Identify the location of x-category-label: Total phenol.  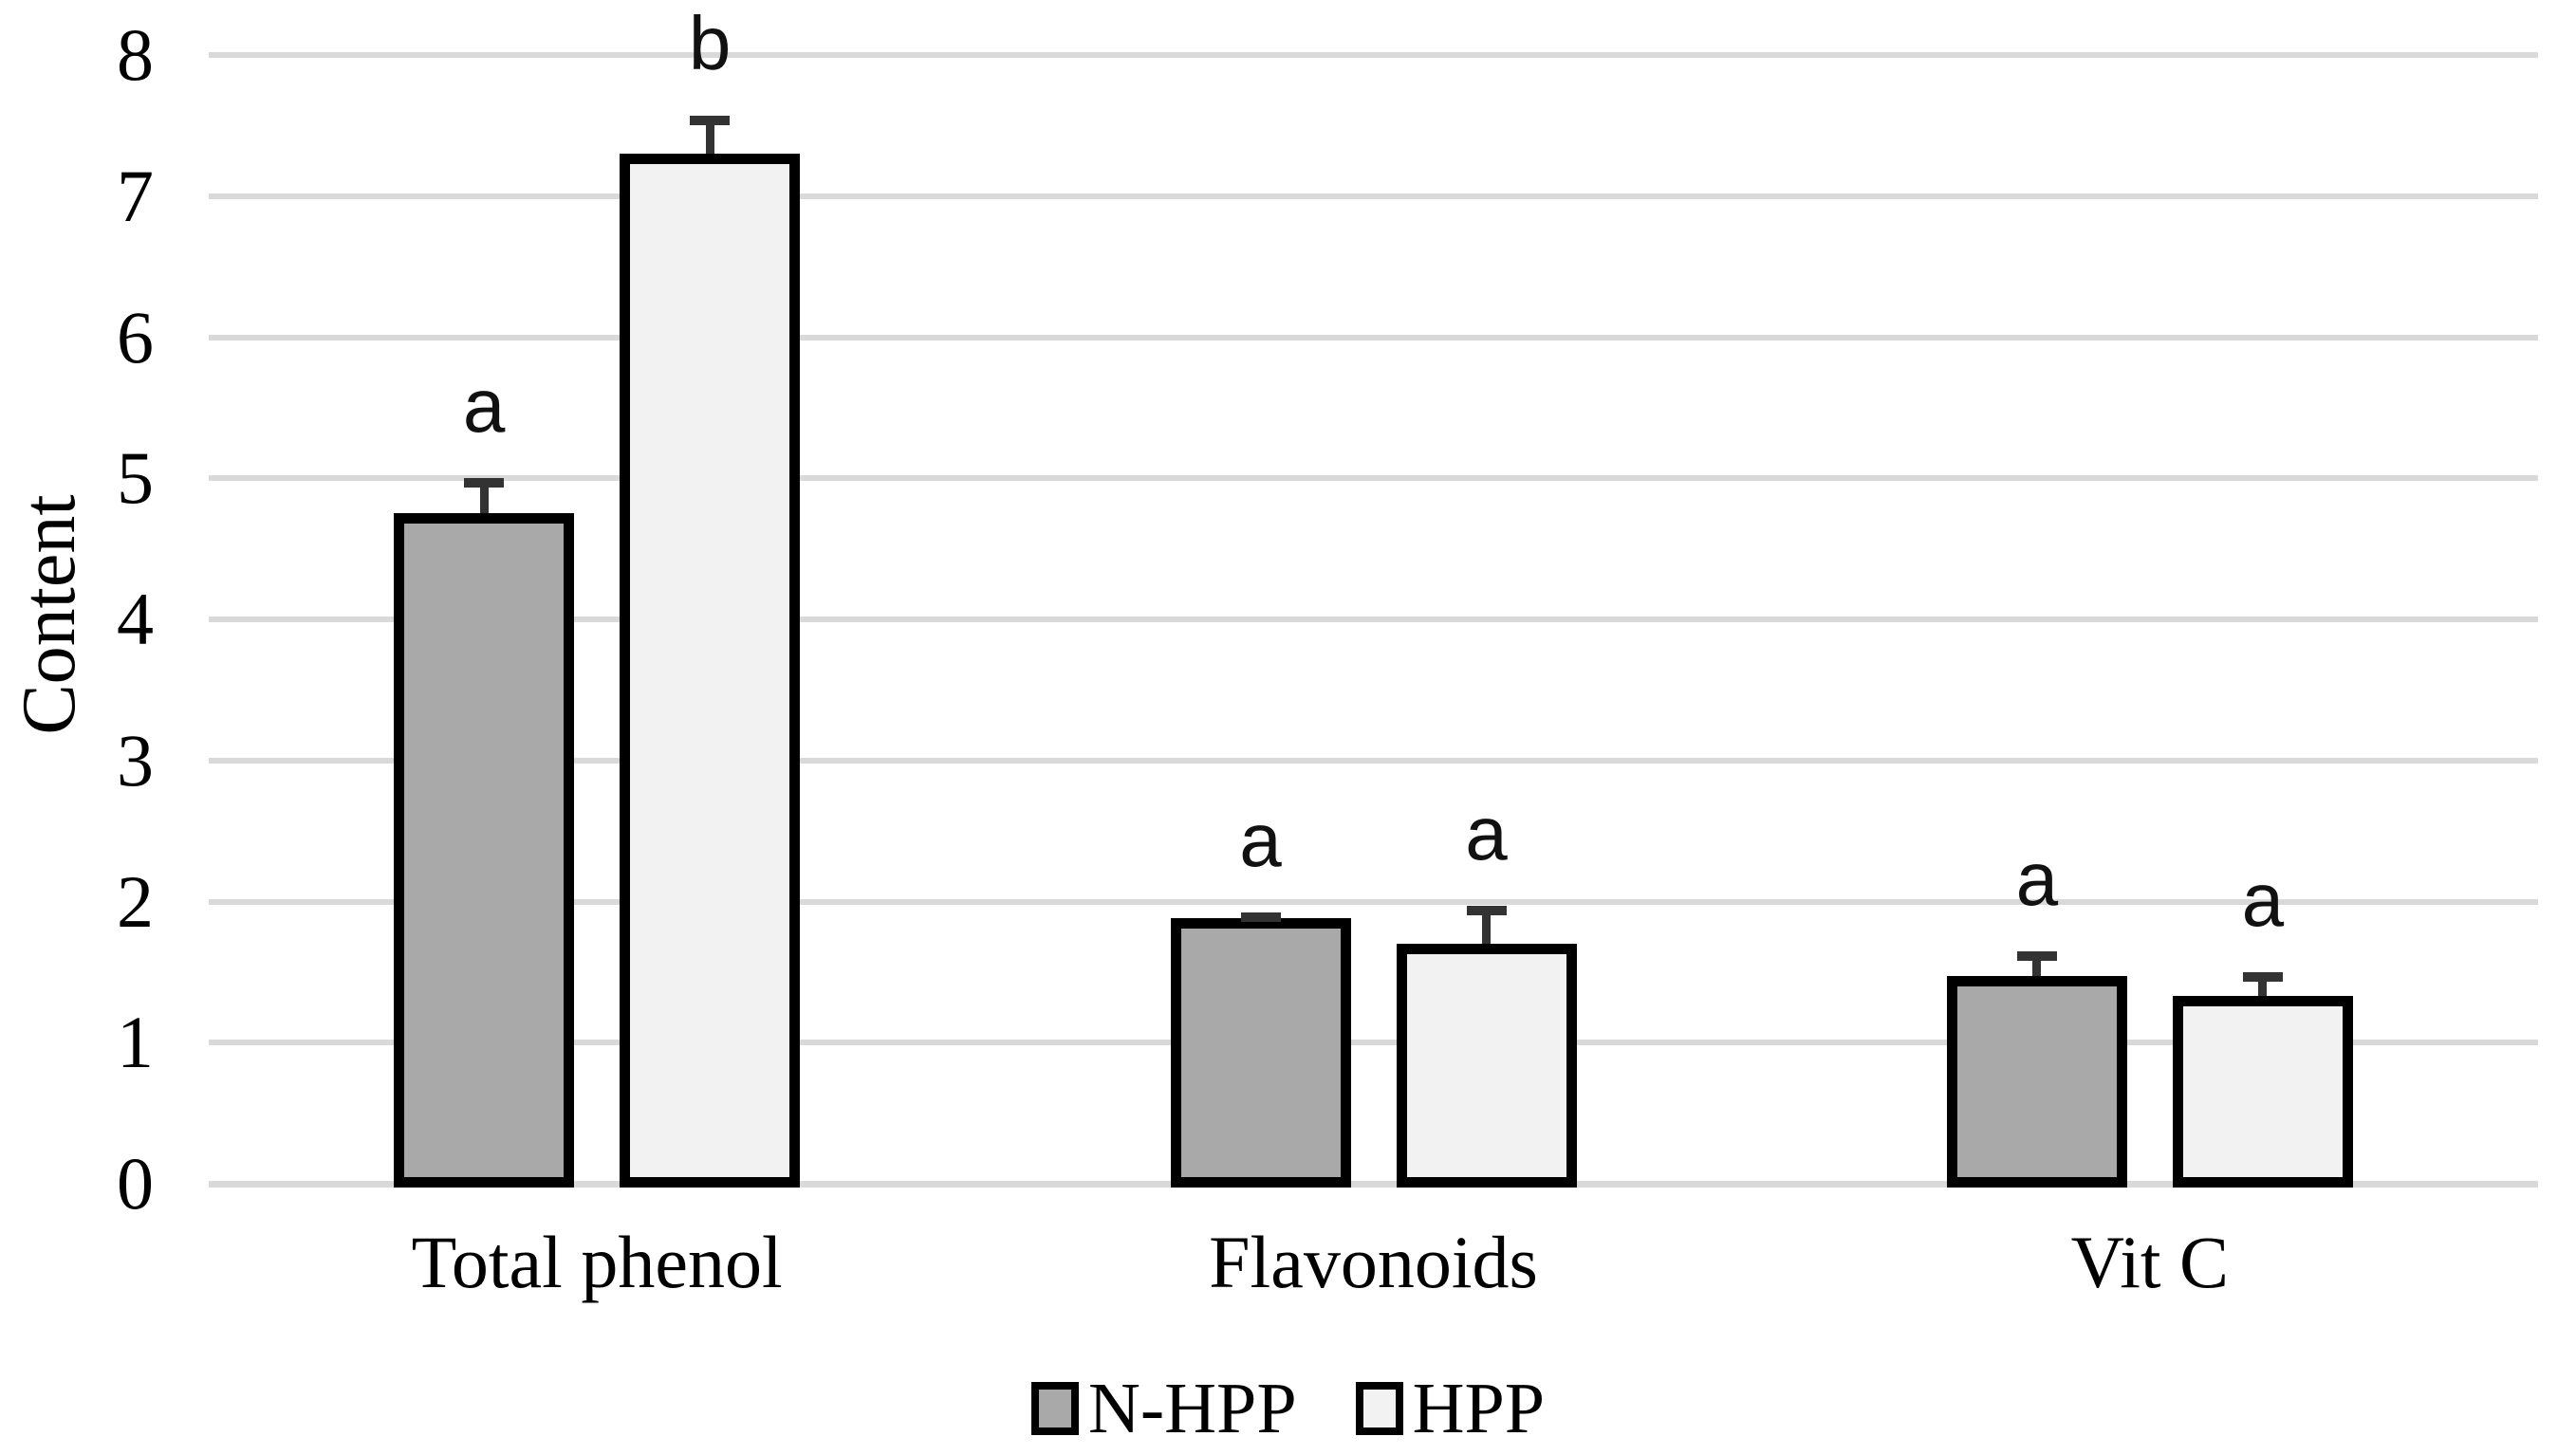
(597, 1262).